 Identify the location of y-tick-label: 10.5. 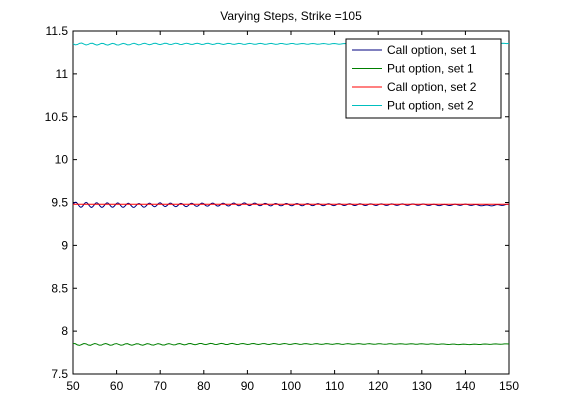
(57, 117).